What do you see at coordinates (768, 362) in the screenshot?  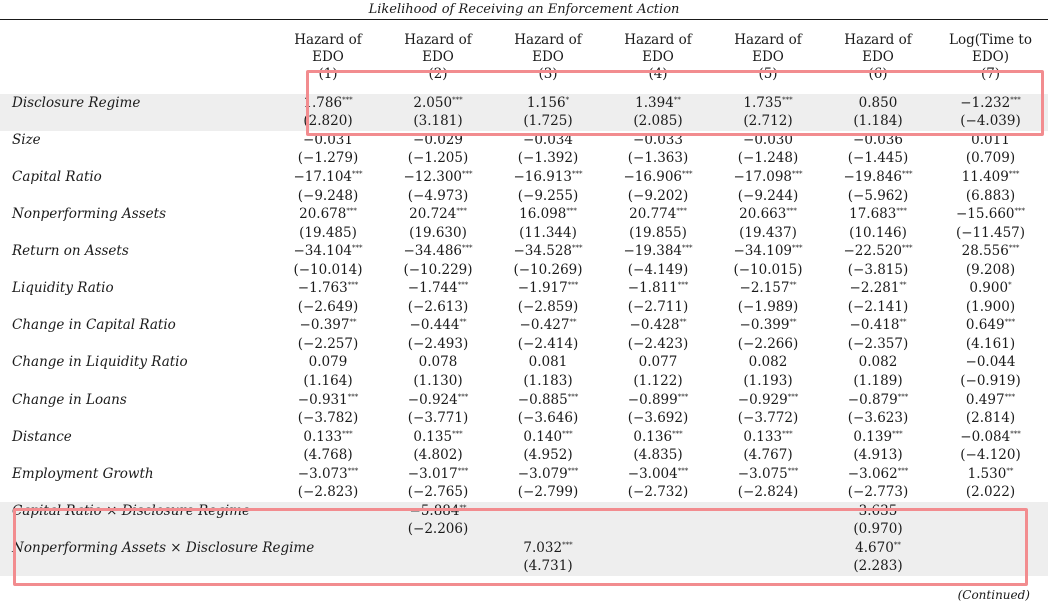 I see `coefficient-value: 0.082` at bounding box center [768, 362].